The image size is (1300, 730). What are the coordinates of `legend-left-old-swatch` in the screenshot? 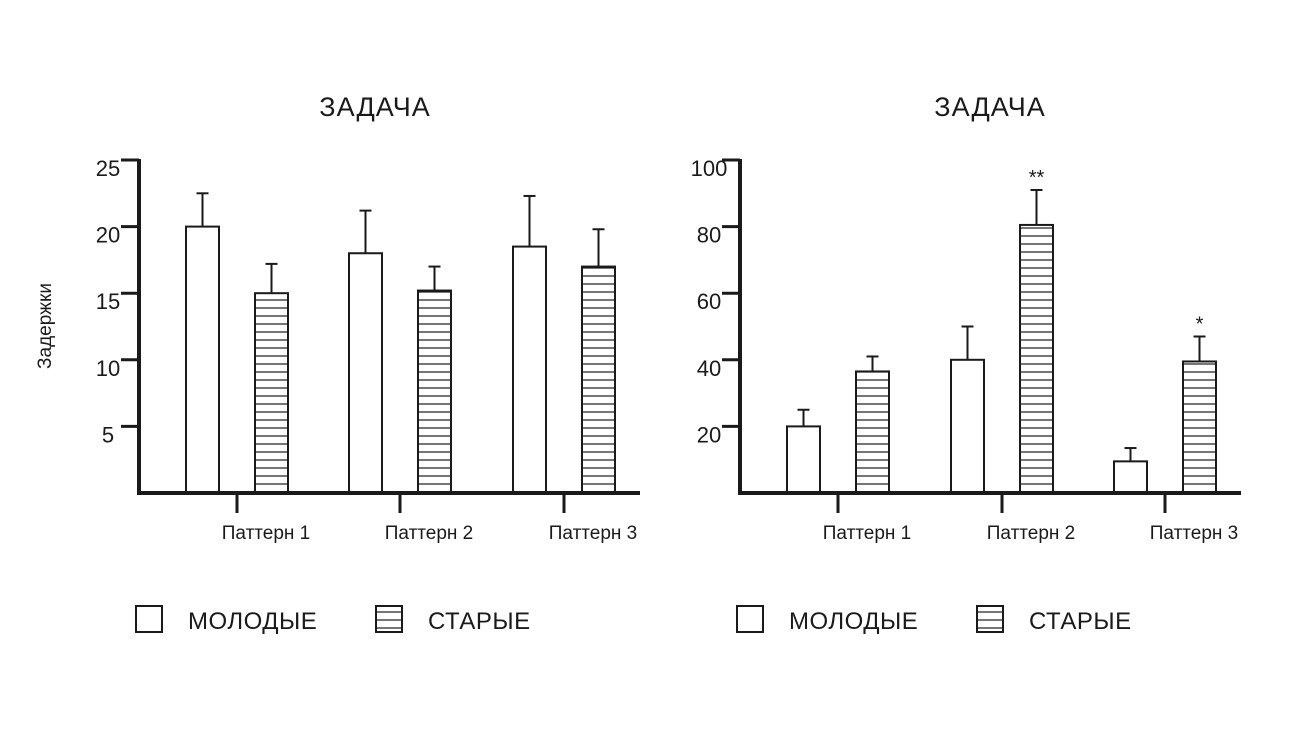 It's located at (389, 619).